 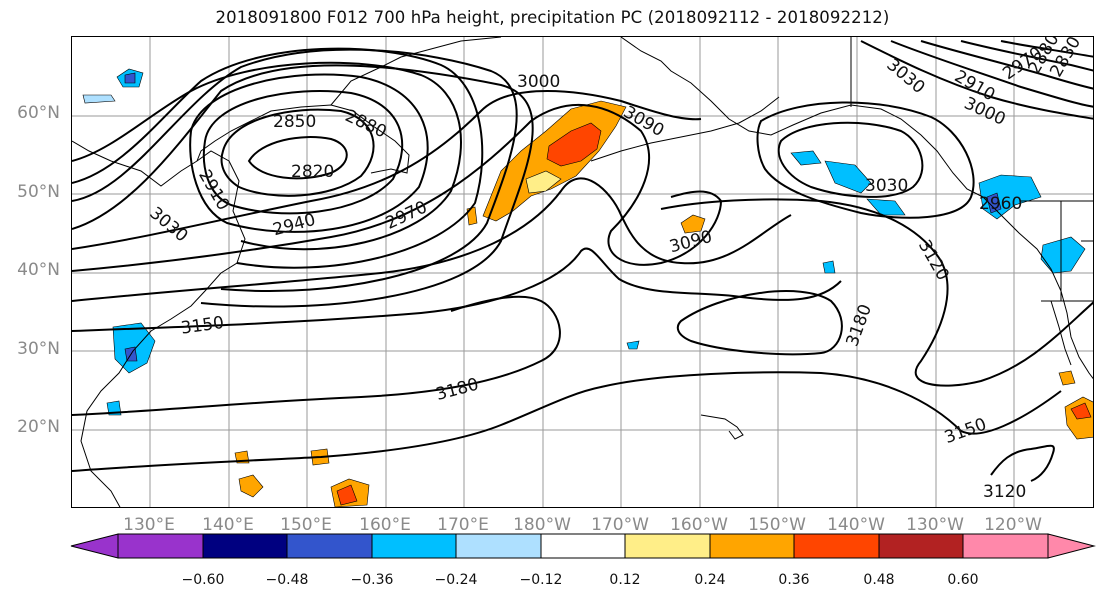 What do you see at coordinates (94, 546) in the screenshot?
I see `colorbar-extend-low` at bounding box center [94, 546].